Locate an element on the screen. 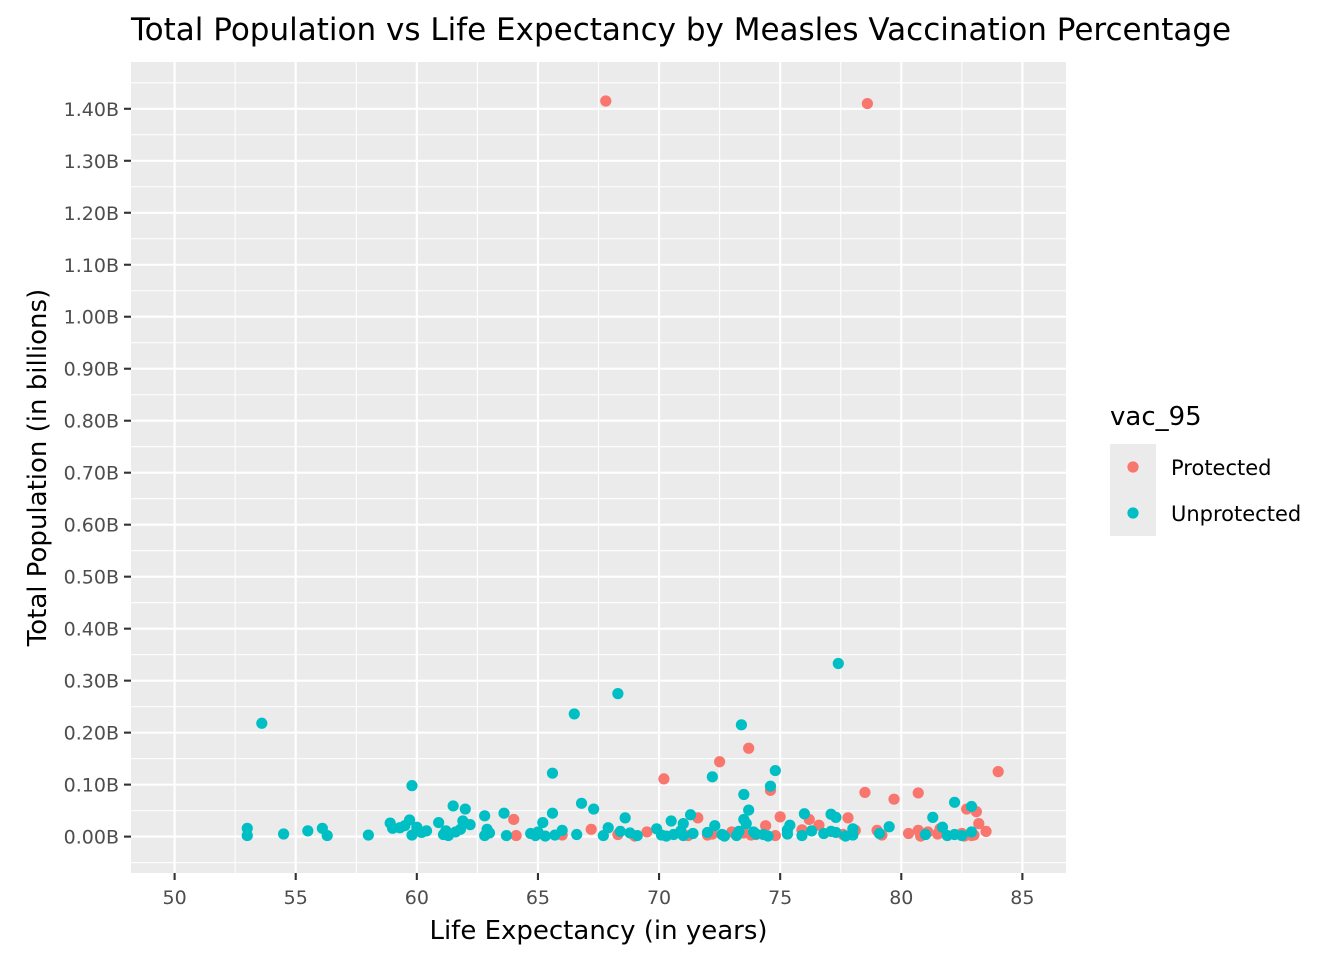 This screenshot has height=960, width=1344. x-tick-label: 80 is located at coordinates (901, 898).